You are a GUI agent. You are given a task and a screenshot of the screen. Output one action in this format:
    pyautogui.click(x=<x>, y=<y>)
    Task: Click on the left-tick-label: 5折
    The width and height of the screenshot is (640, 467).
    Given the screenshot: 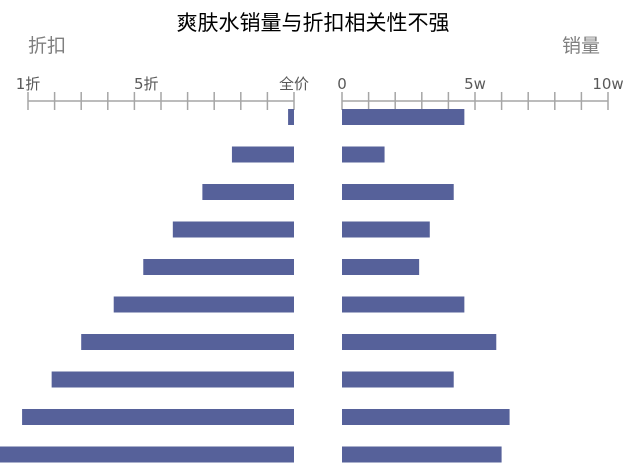 What is the action you would take?
    pyautogui.click(x=146, y=84)
    